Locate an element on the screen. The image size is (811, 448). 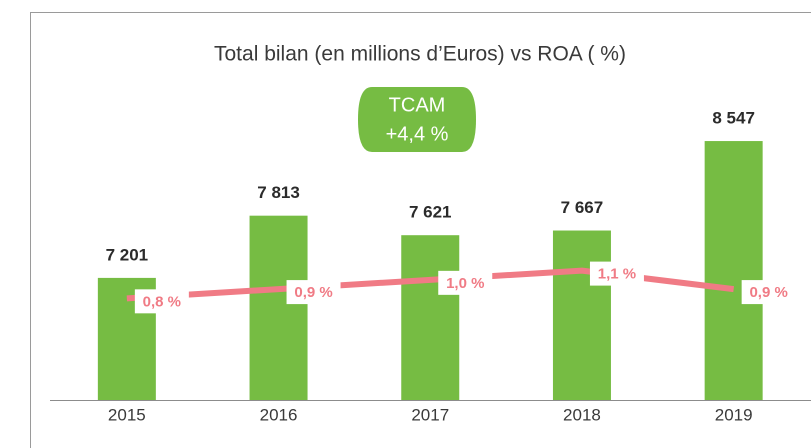
bar-value-label: 7 667 is located at coordinates (582, 207).